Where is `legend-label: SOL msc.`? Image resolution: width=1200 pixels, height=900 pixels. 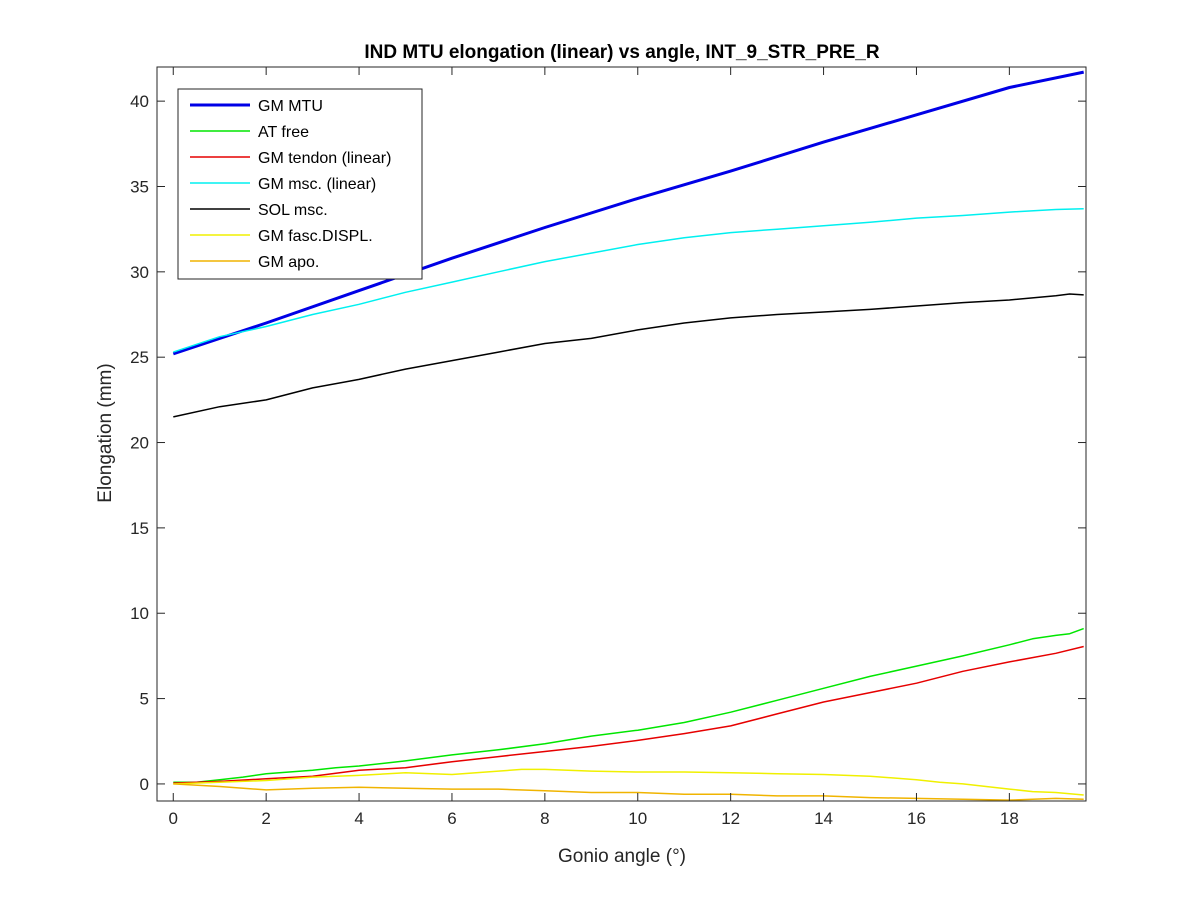 legend-label: SOL msc. is located at coordinates (293, 210).